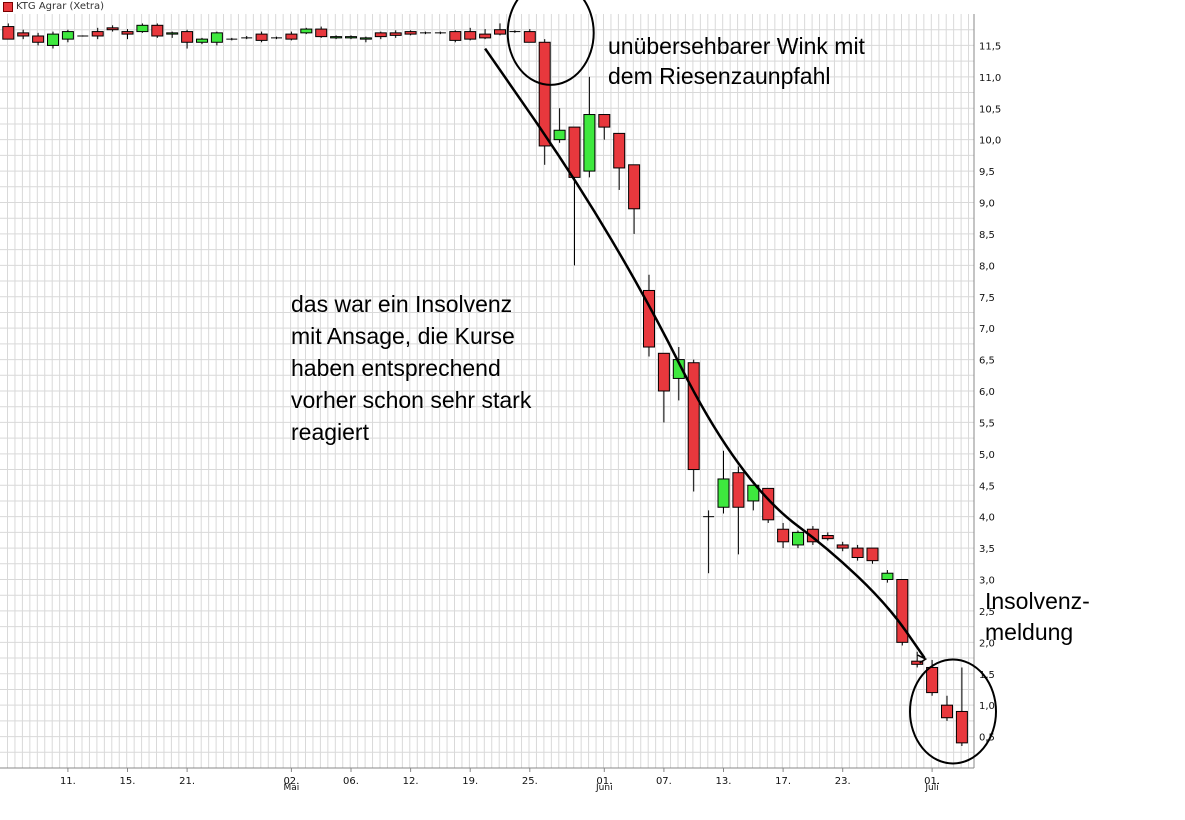 The image size is (1185, 820). What do you see at coordinates (987, 675) in the screenshot?
I see `y-tick-label: 1,5` at bounding box center [987, 675].